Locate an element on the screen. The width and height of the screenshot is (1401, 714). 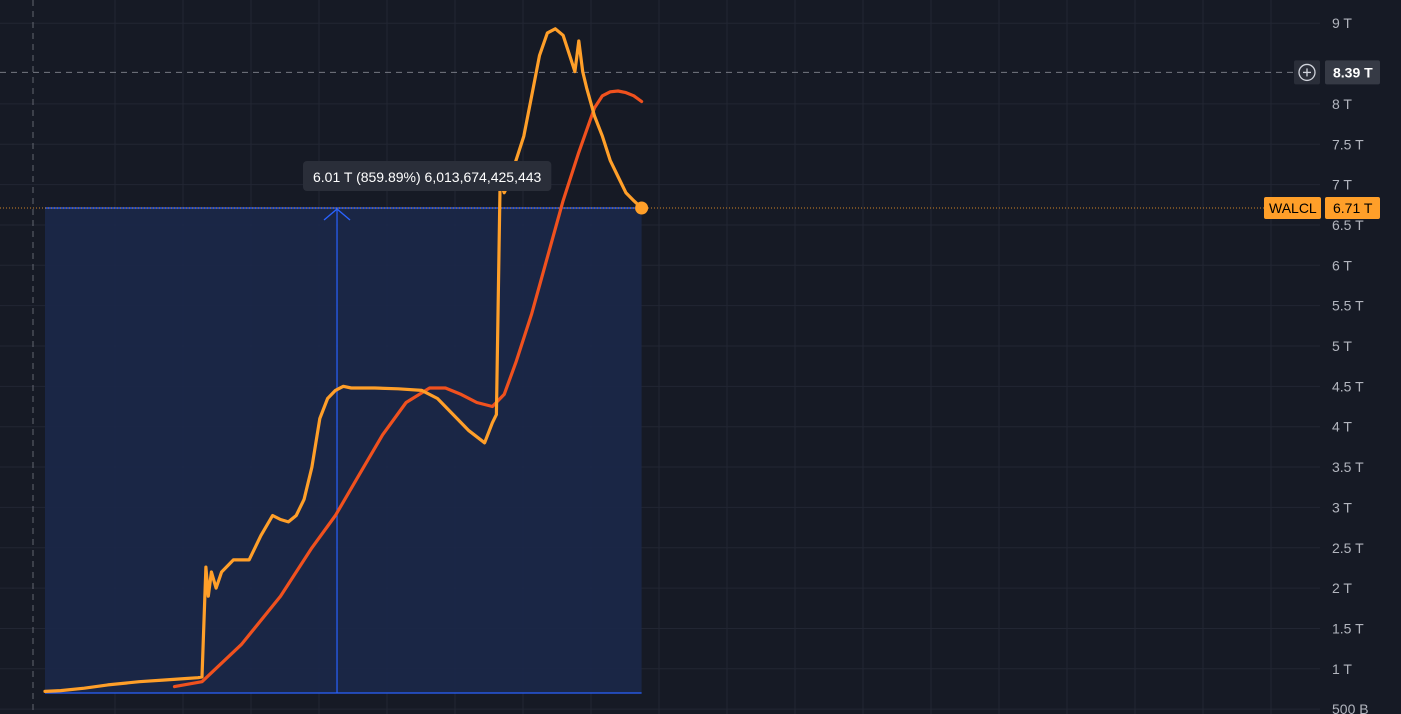
y-tick-label: 1 T is located at coordinates (1342, 669).